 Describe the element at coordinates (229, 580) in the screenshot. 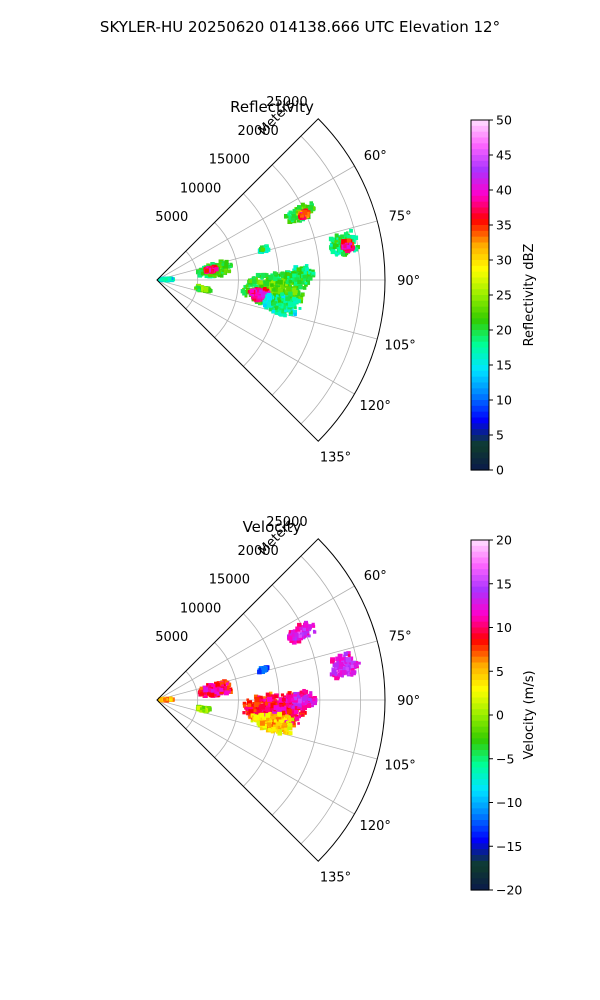

I see `radial-tick-label: 15000` at that location.